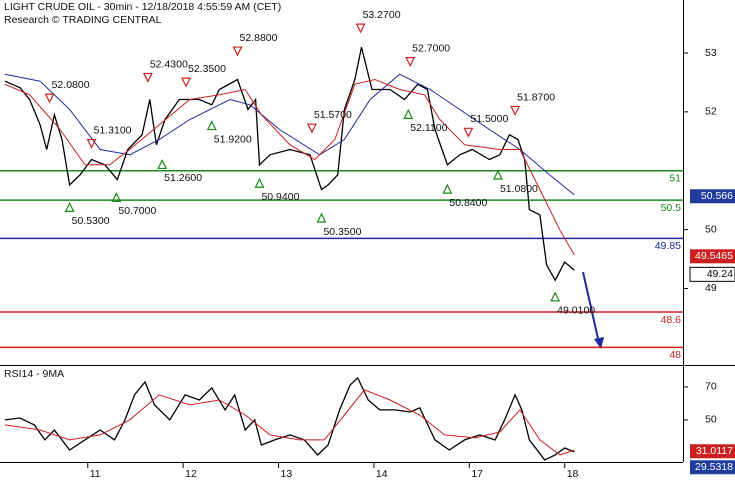  What do you see at coordinates (342, 232) in the screenshot?
I see `pivot-label: 50.3500` at bounding box center [342, 232].